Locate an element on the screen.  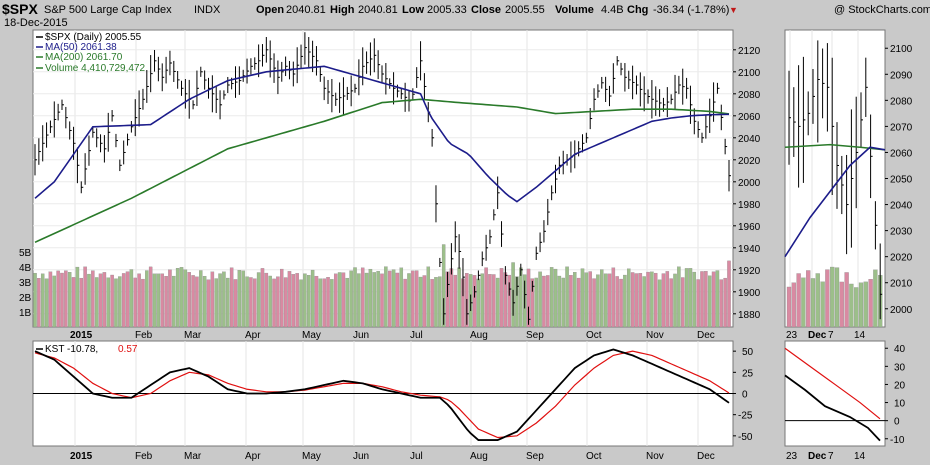
zoom-y-tick-label: 2020 is located at coordinates (901, 258).